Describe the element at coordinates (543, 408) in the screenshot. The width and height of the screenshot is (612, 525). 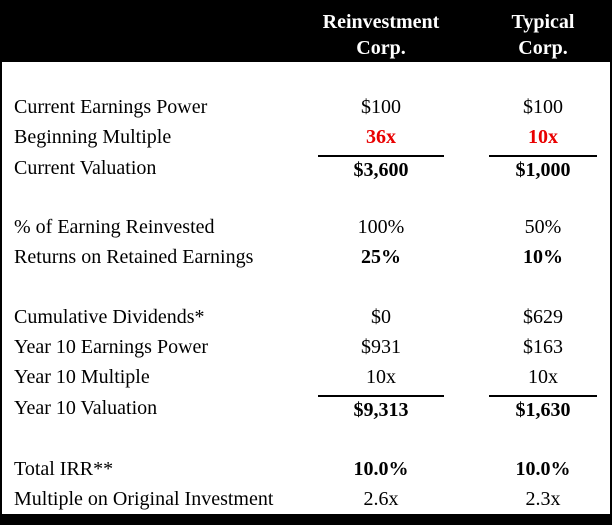
I see `cell-typical: $1,630` at that location.